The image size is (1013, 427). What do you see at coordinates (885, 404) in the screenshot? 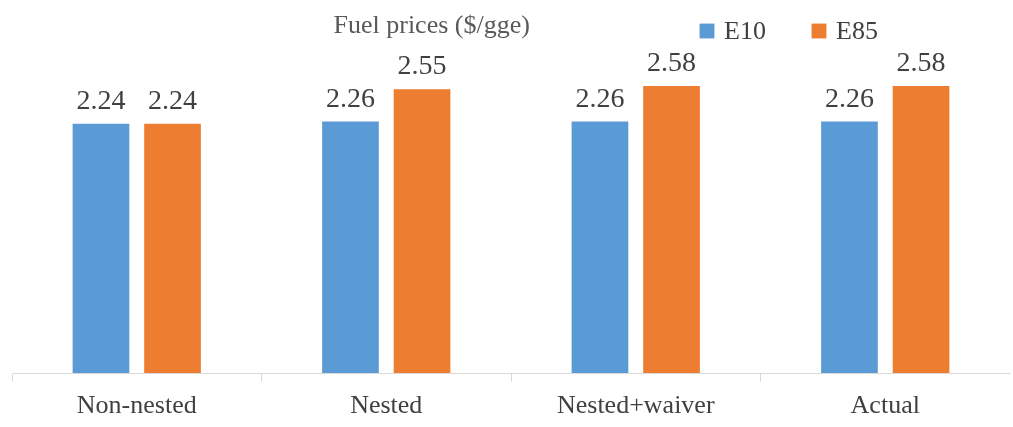
I see `x-tick-label: Actual` at bounding box center [885, 404].